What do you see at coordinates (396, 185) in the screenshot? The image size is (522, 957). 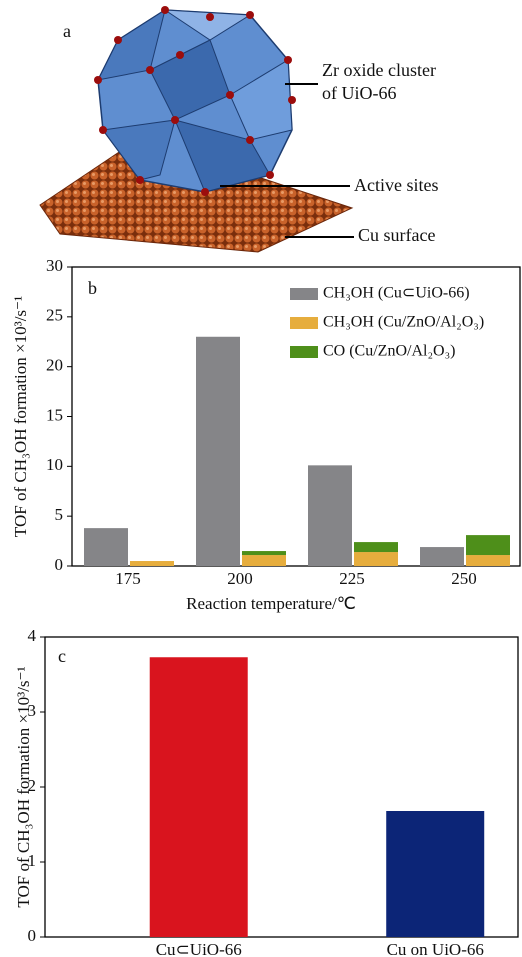 I see `annotation: Active sites` at bounding box center [396, 185].